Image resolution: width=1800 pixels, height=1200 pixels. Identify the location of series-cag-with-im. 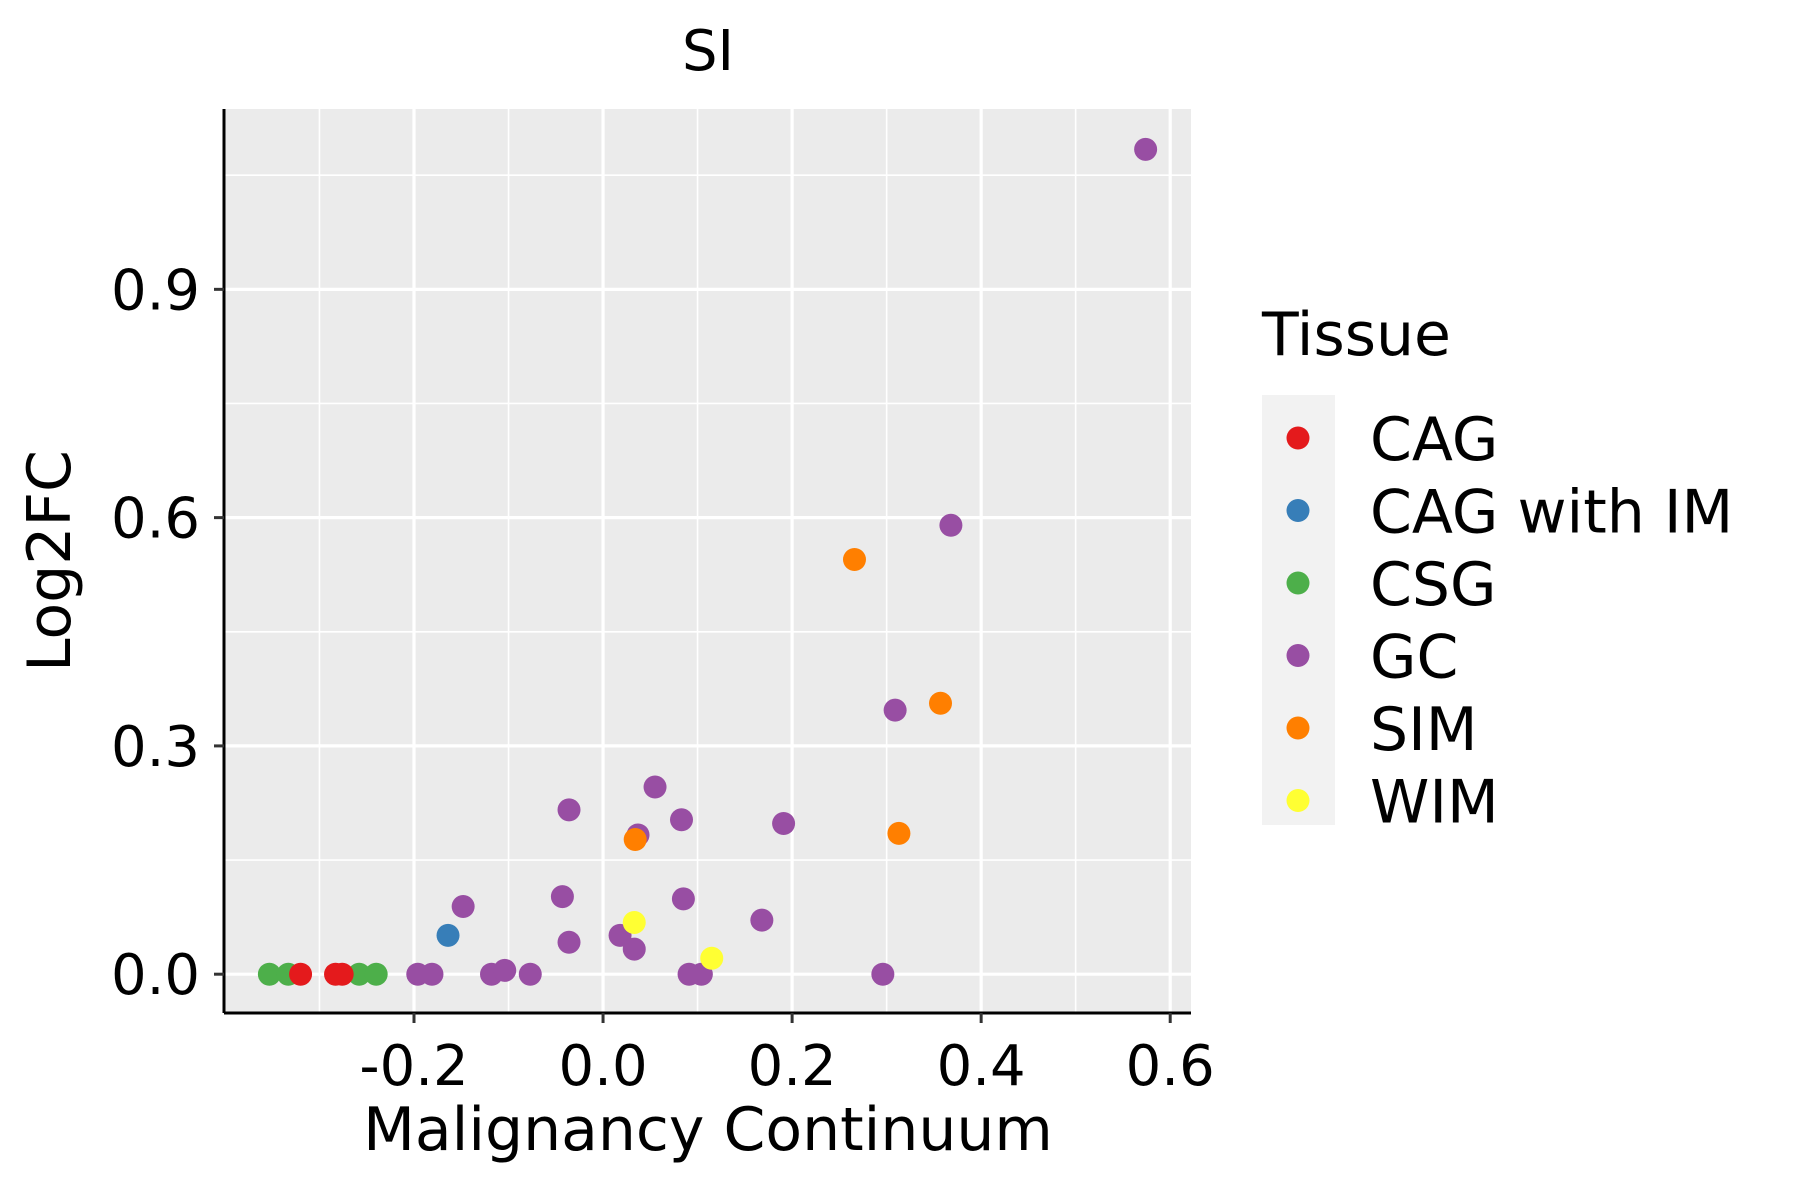
(448, 935).